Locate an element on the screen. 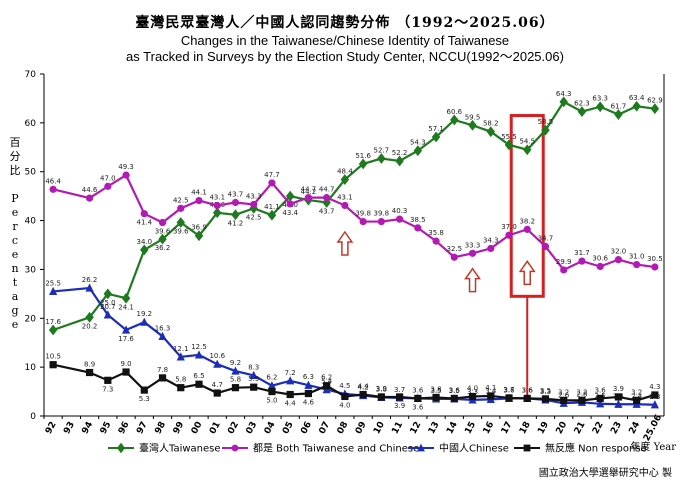 The image size is (690, 486). data-label-nonresponse: 4.6 is located at coordinates (309, 403).